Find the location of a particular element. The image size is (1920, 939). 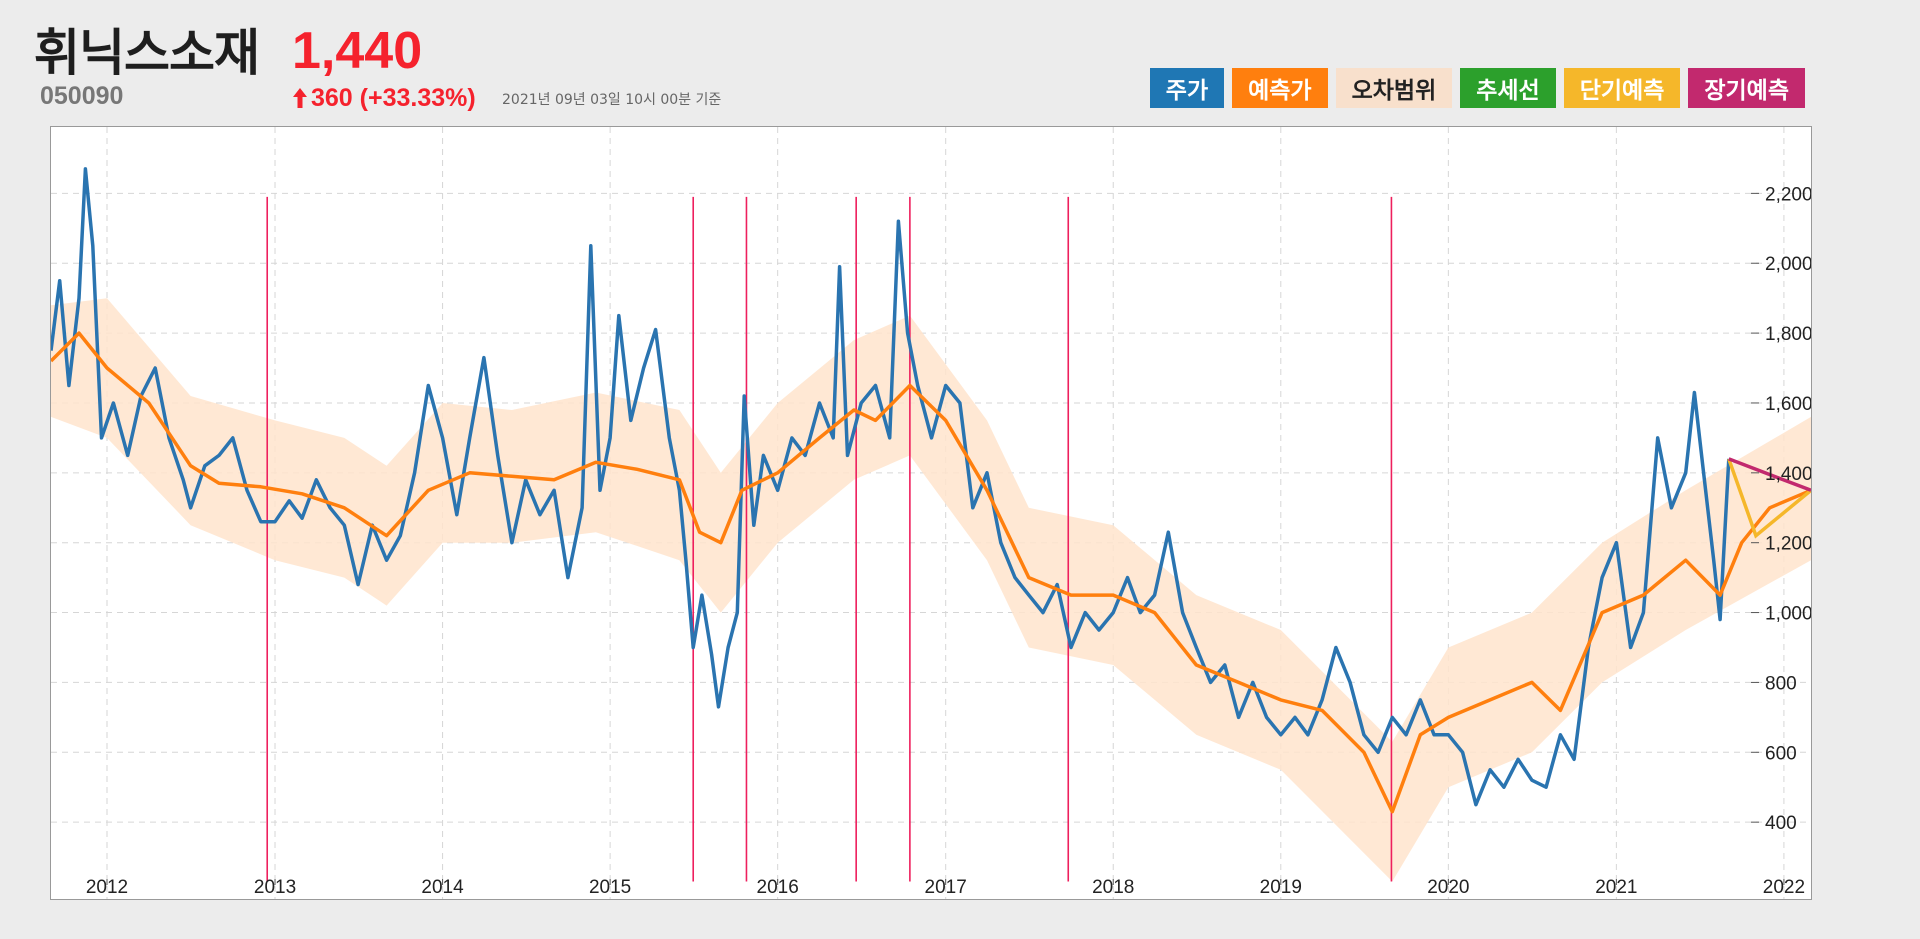

legend: 주가 예측가 오차범위 추세선 단기예측 장기예측 is located at coordinates (1477, 88).